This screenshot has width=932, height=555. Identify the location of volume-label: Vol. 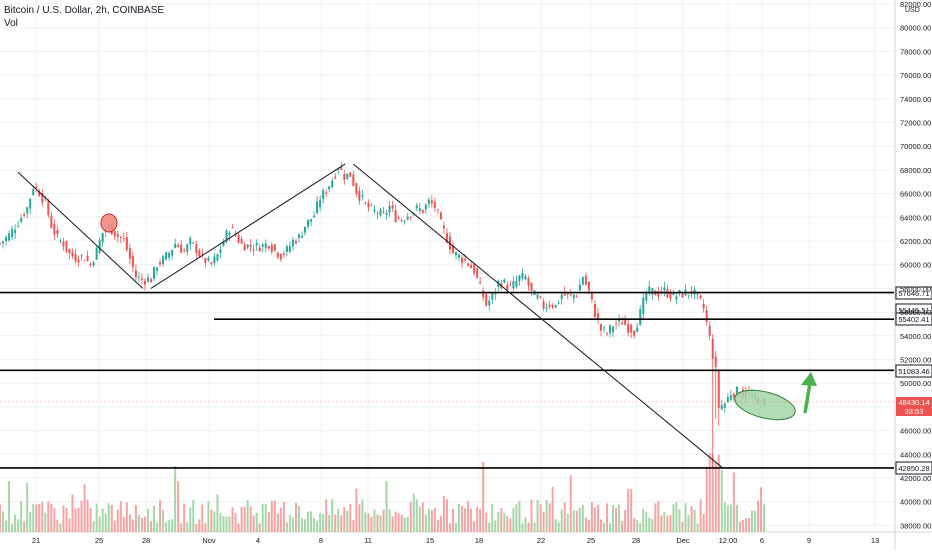
(11, 23).